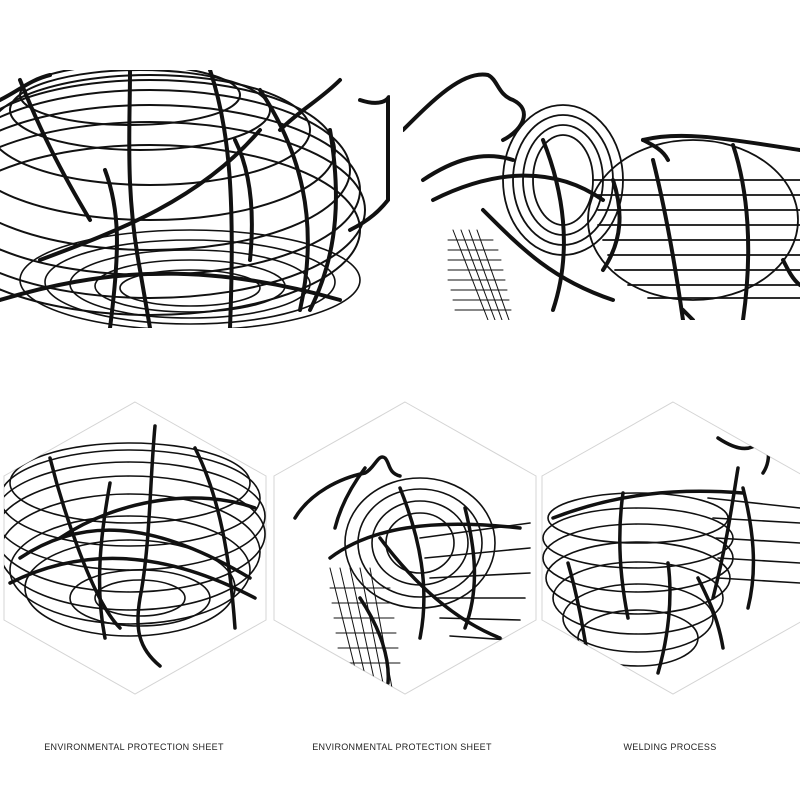  Describe the element at coordinates (134, 747) in the screenshot. I see `caption-environmental-protection-1: ENVIRONMENTAL PROTECTION SHEET` at that location.